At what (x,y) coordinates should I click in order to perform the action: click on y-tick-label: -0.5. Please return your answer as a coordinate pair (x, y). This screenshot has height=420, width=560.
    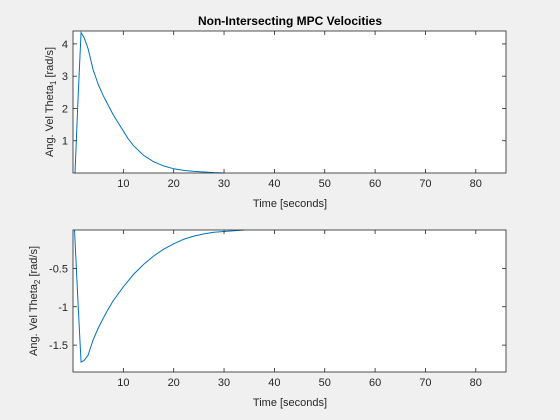
    Looking at the image, I should click on (58, 269).